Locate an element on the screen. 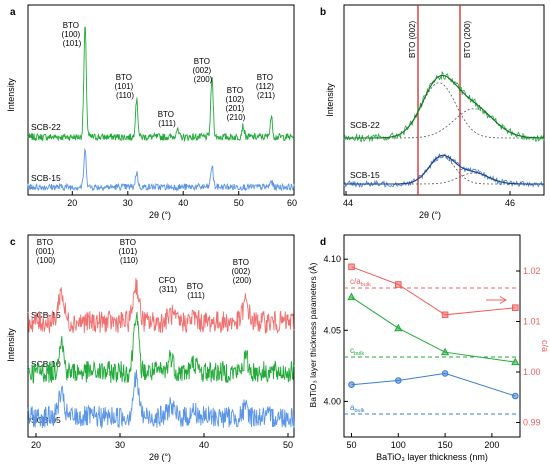 The width and height of the screenshot is (550, 467). x-tick-label: 150 is located at coordinates (445, 445).